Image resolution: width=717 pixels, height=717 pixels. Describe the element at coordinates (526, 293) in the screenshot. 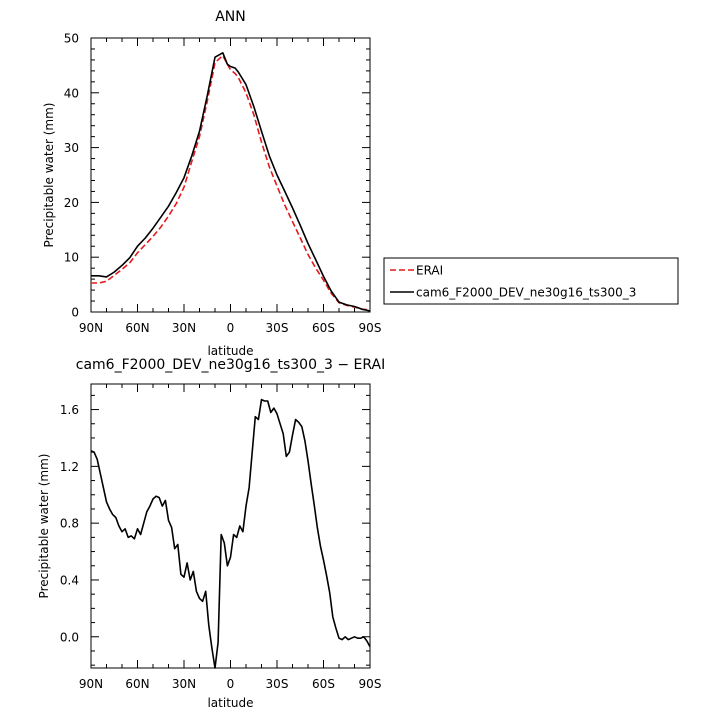

I see `legend-label-2: cam6_F2000_DEV_ne30g16_ts300_3` at that location.